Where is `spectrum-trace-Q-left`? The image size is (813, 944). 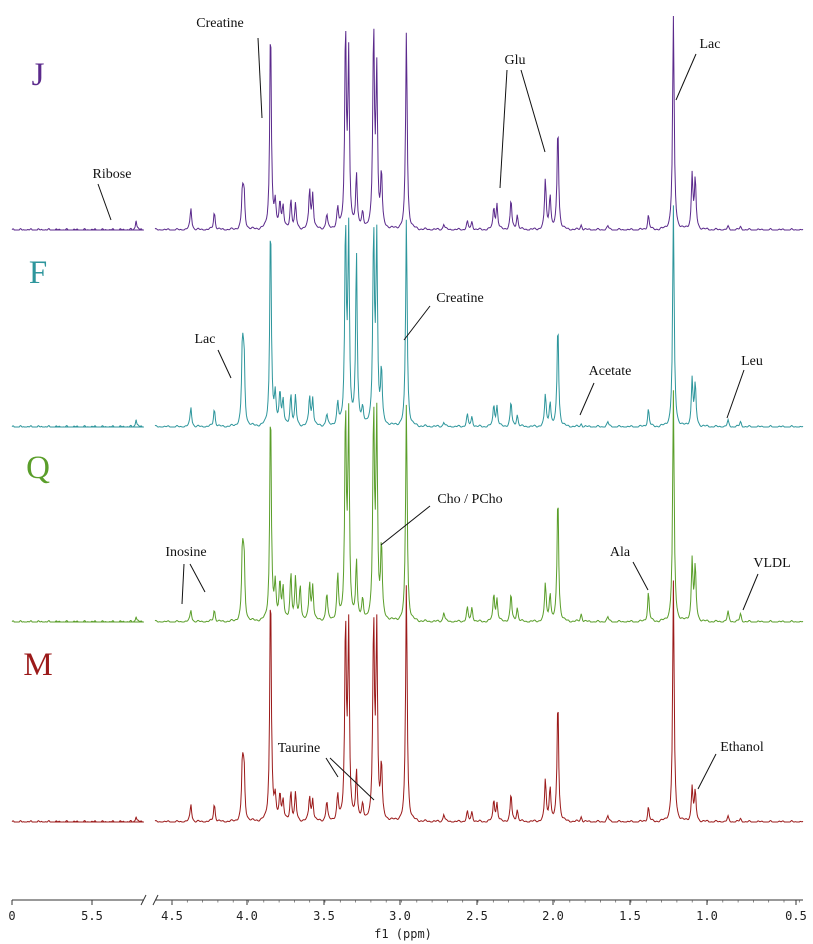
spectrum-trace-Q-left is located at coordinates (77, 619).